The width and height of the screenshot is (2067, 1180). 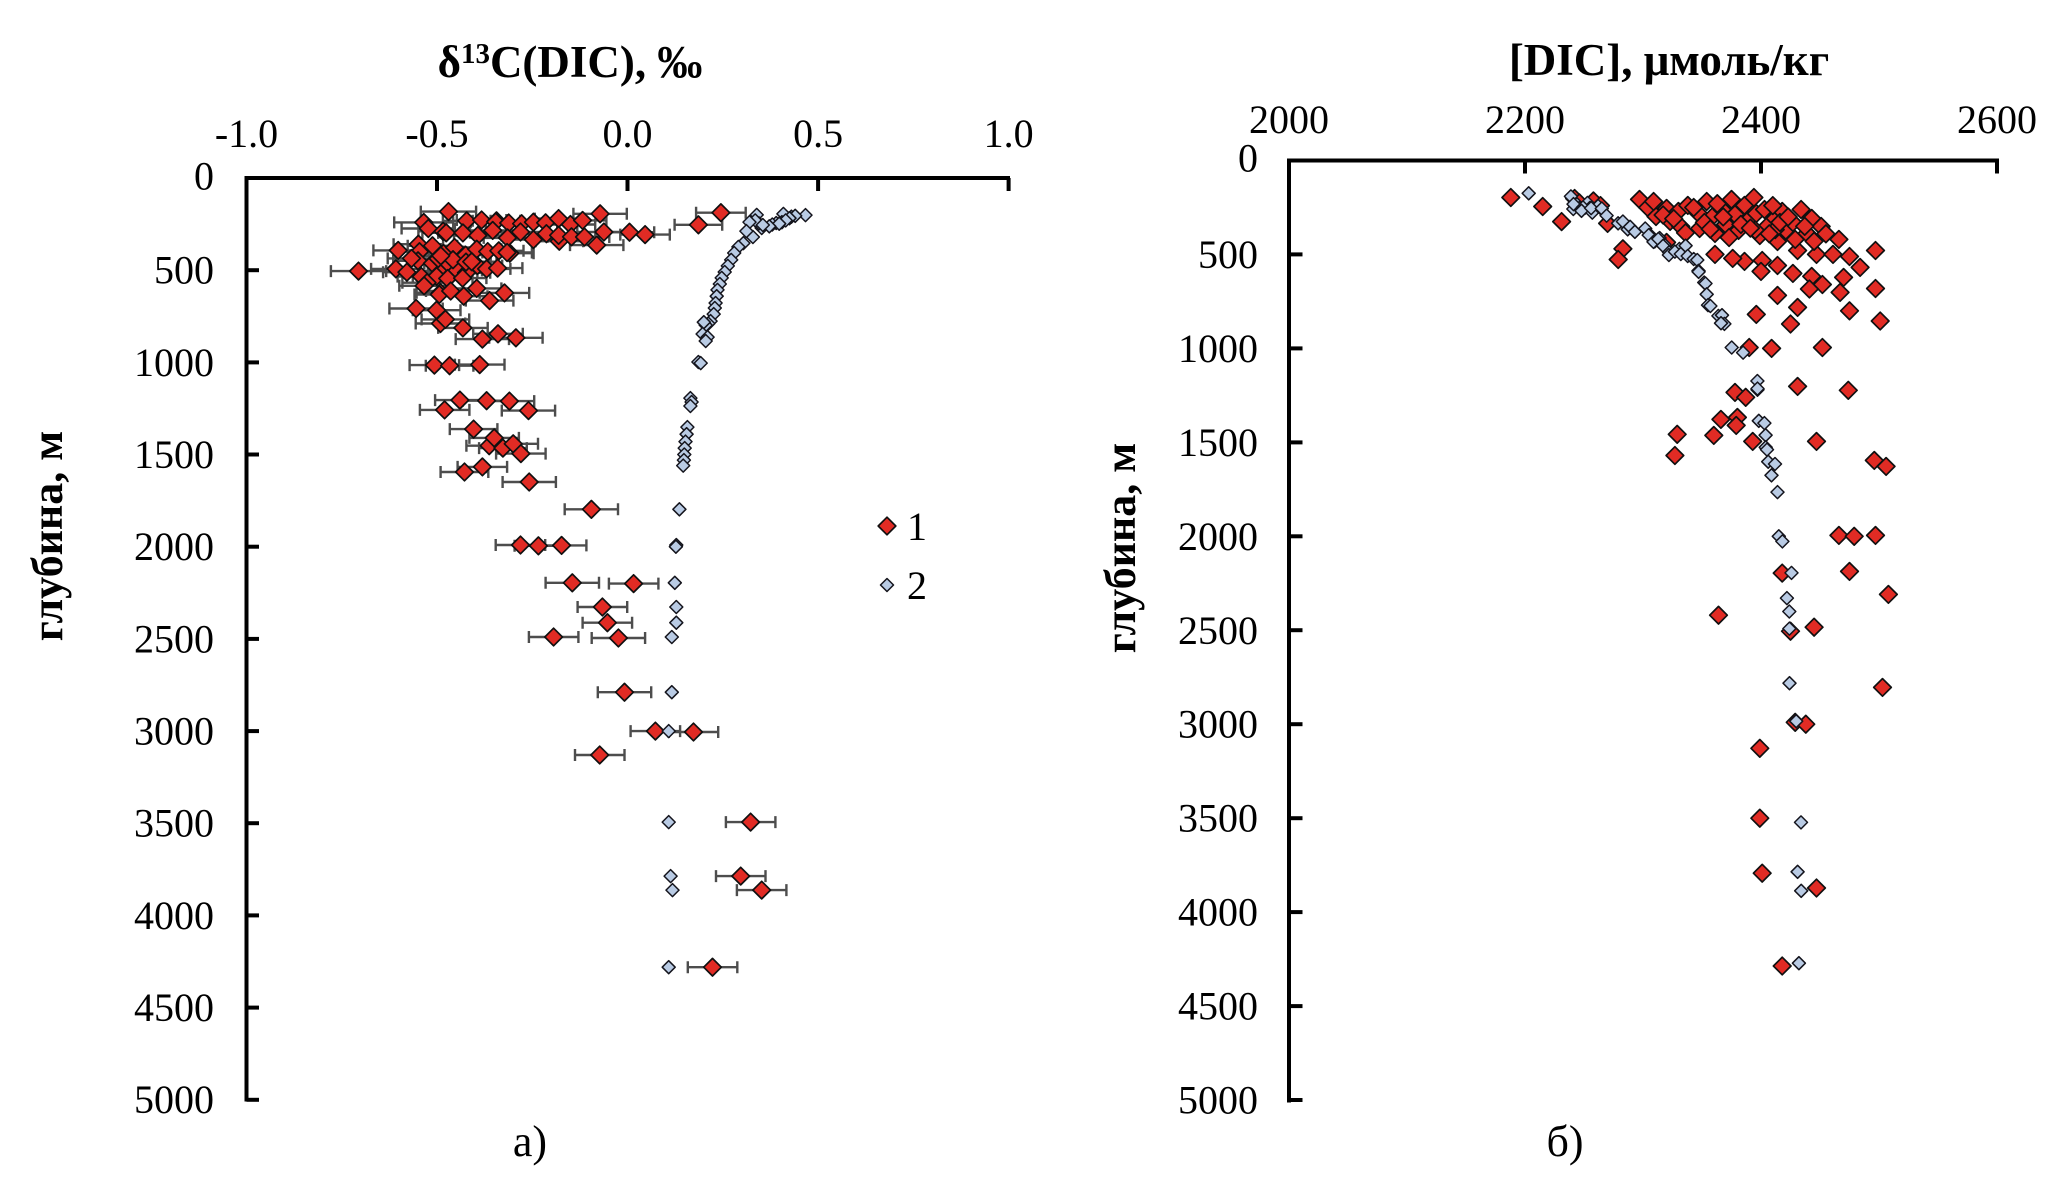 I want to click on svg-text: 1, so click(x=917, y=526).